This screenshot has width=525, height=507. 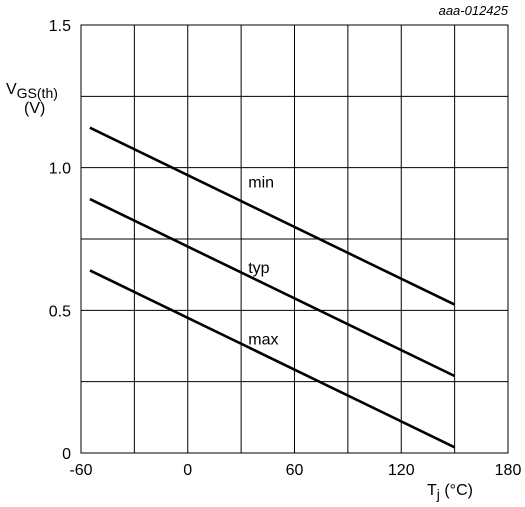 I want to click on x-axis-label: Tj (°C), so click(x=450, y=492).